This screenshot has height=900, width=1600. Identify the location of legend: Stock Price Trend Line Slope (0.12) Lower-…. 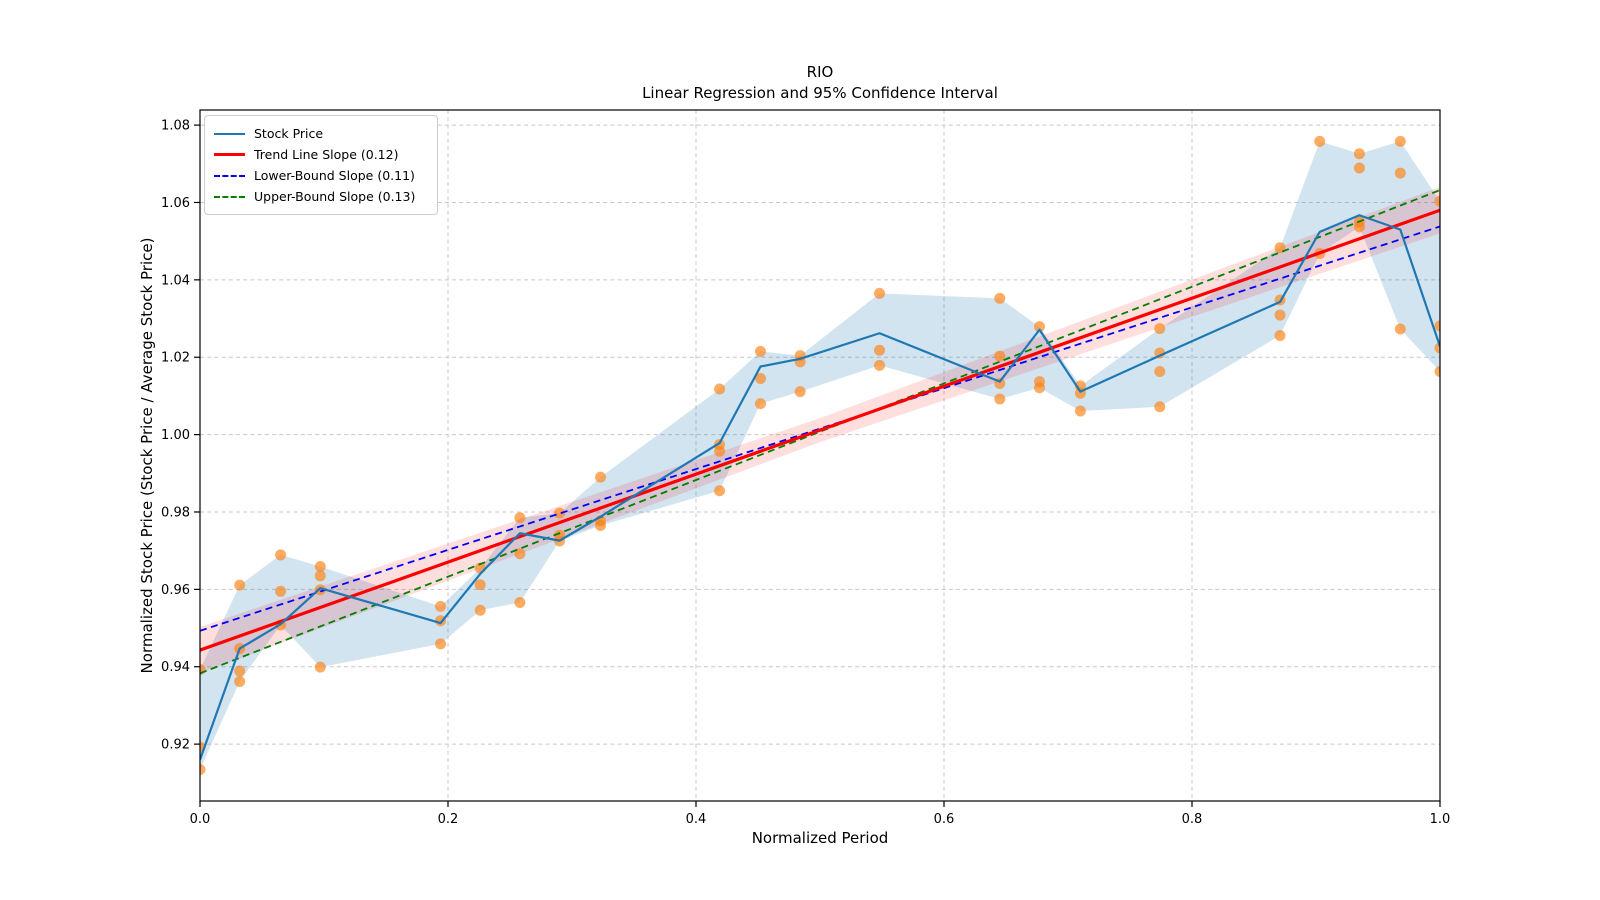
(321, 165).